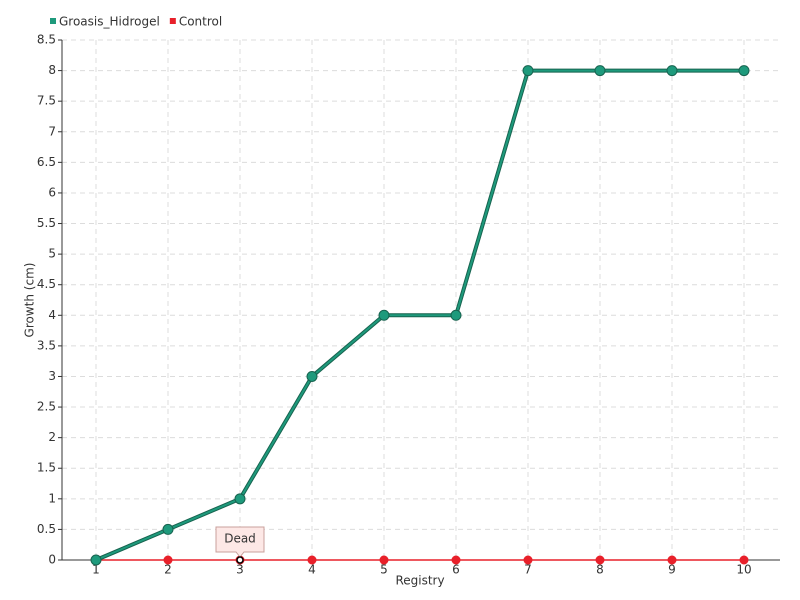 This screenshot has width=800, height=600. Describe the element at coordinates (240, 560) in the screenshot. I see `annotation-marker` at that location.